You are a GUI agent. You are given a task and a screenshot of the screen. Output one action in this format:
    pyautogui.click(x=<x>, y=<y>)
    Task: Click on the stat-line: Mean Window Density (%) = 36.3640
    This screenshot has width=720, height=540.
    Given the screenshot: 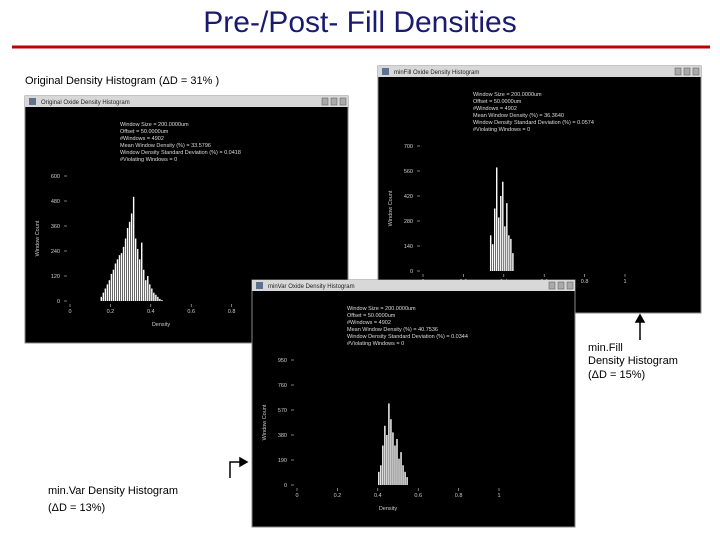 What is the action you would take?
    pyautogui.click(x=518, y=116)
    